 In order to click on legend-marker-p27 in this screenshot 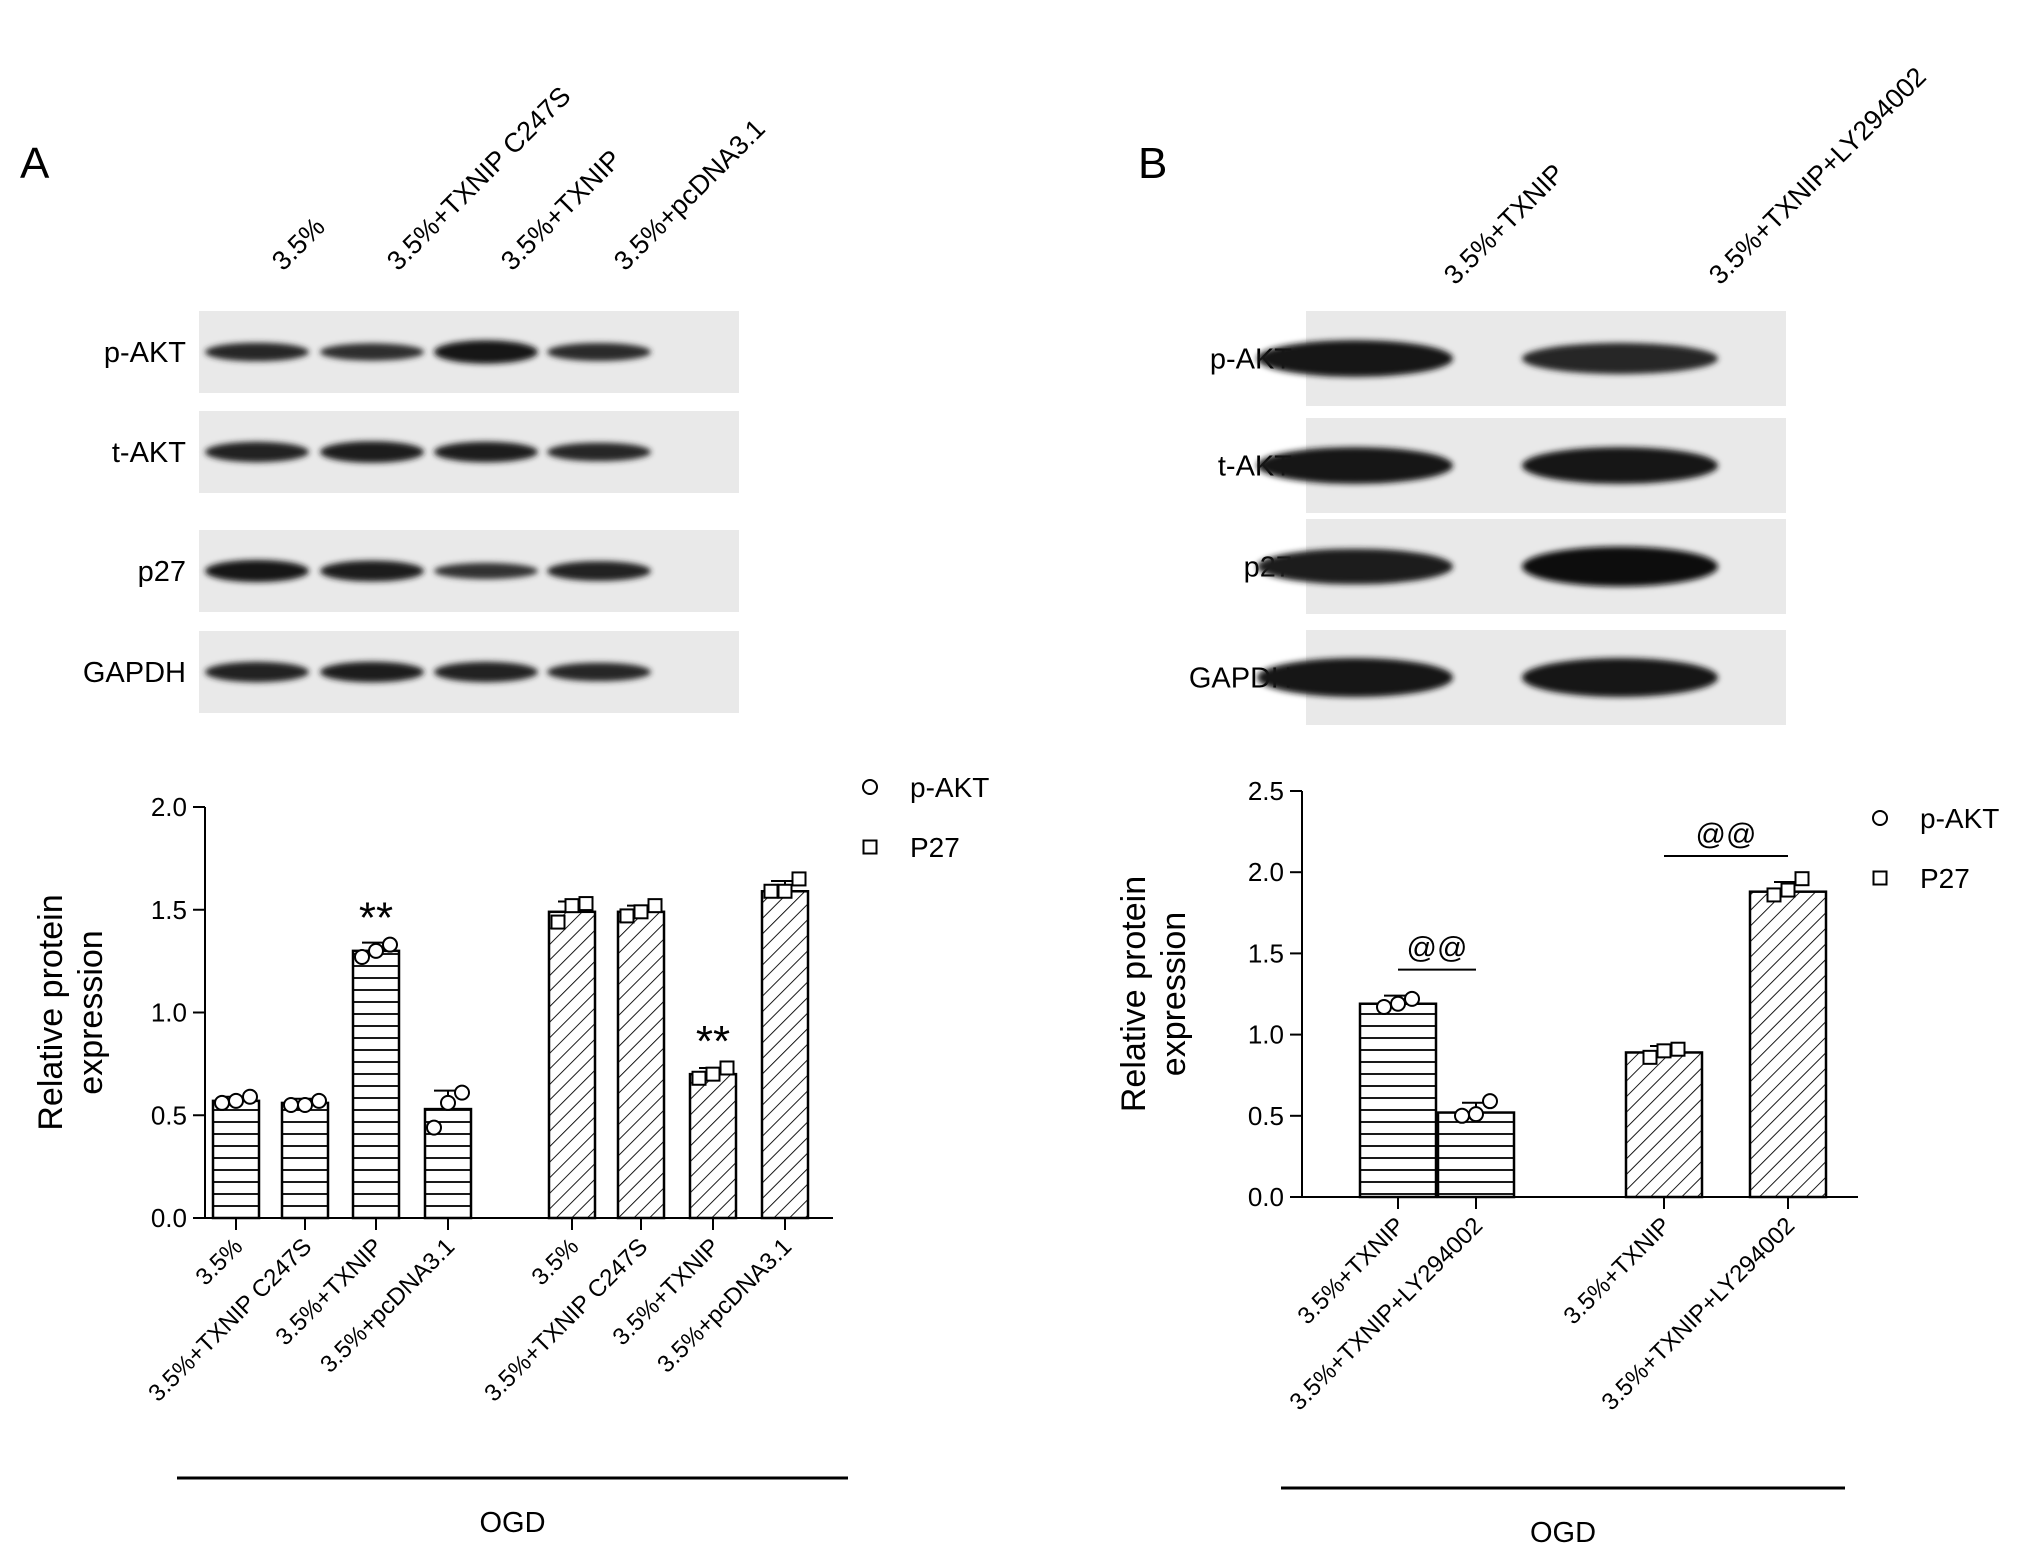, I will do `click(1880, 878)`.